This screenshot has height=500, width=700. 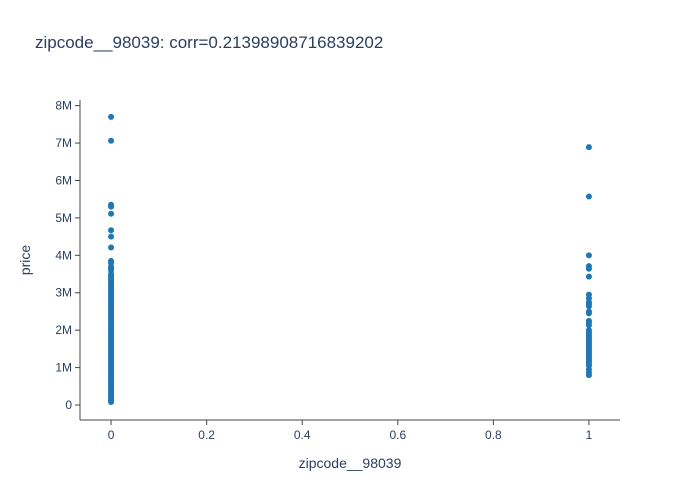 What do you see at coordinates (111, 435) in the screenshot?
I see `x-tick-label: 0` at bounding box center [111, 435].